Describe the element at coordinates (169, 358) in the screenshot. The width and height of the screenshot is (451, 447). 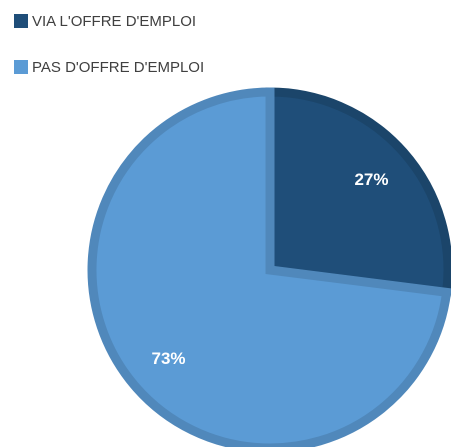
I see `slice-label: 73%` at that location.